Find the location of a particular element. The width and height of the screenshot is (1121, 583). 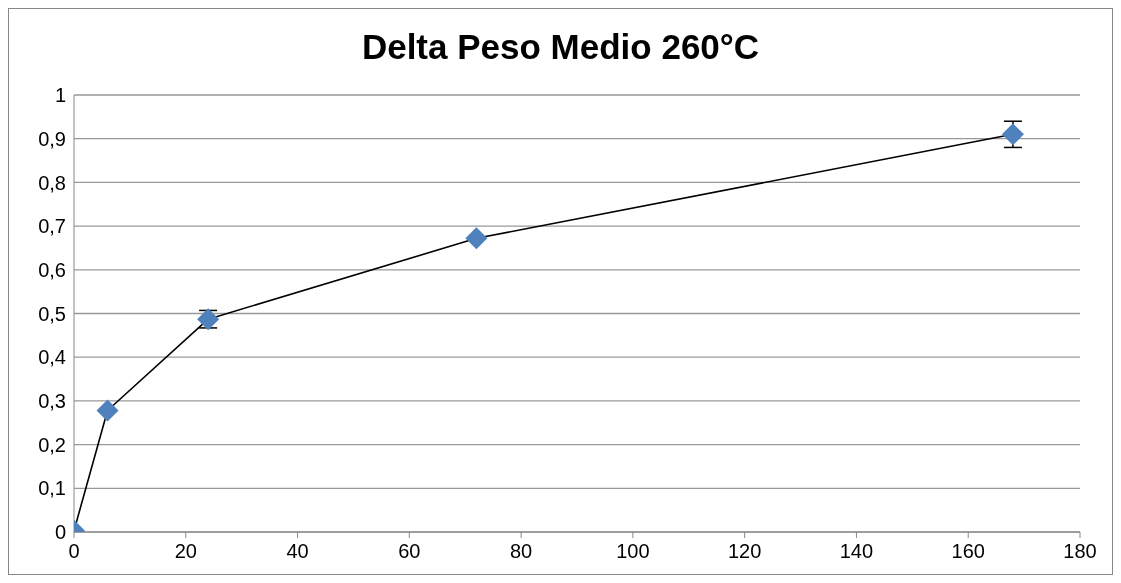

x-tick-label: 160 is located at coordinates (968, 551).